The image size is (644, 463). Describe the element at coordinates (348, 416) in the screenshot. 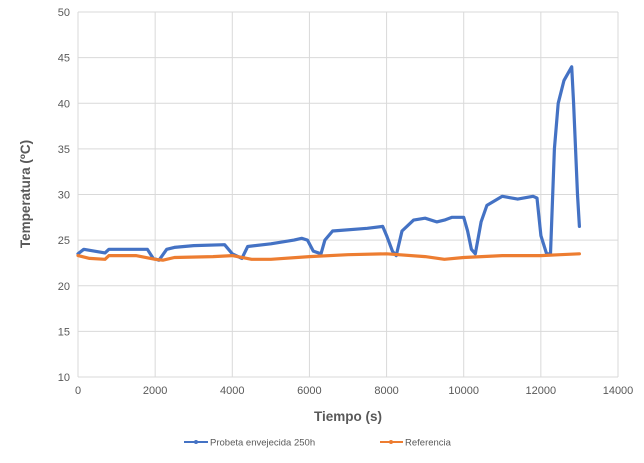

I see `x-axis-title: Tiempo (s)` at that location.